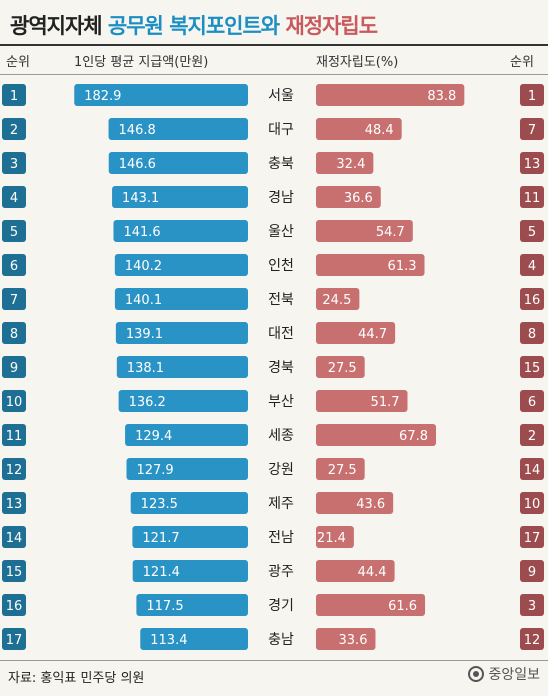  What do you see at coordinates (141, 62) in the screenshot?
I see `welfare-header: 1인당 평균 지급액(만원)` at bounding box center [141, 62].